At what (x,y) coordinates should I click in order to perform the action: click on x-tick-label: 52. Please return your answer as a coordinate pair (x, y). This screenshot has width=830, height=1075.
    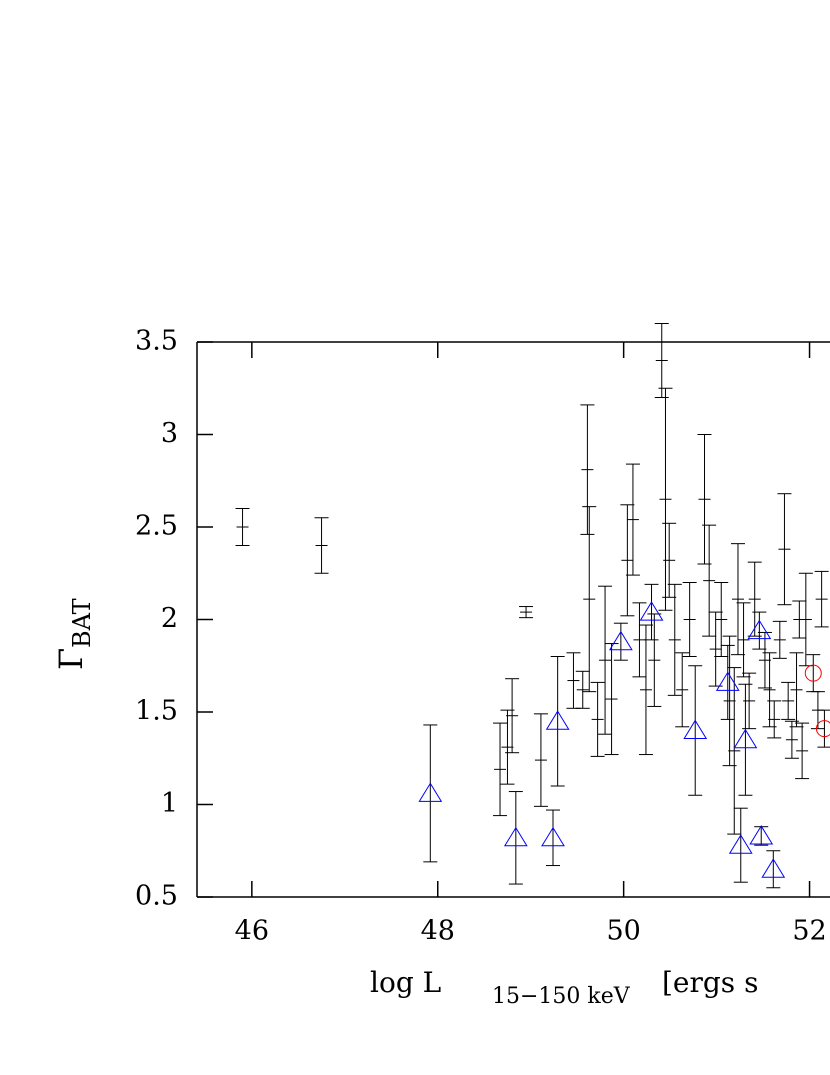
    Looking at the image, I should click on (809, 931).